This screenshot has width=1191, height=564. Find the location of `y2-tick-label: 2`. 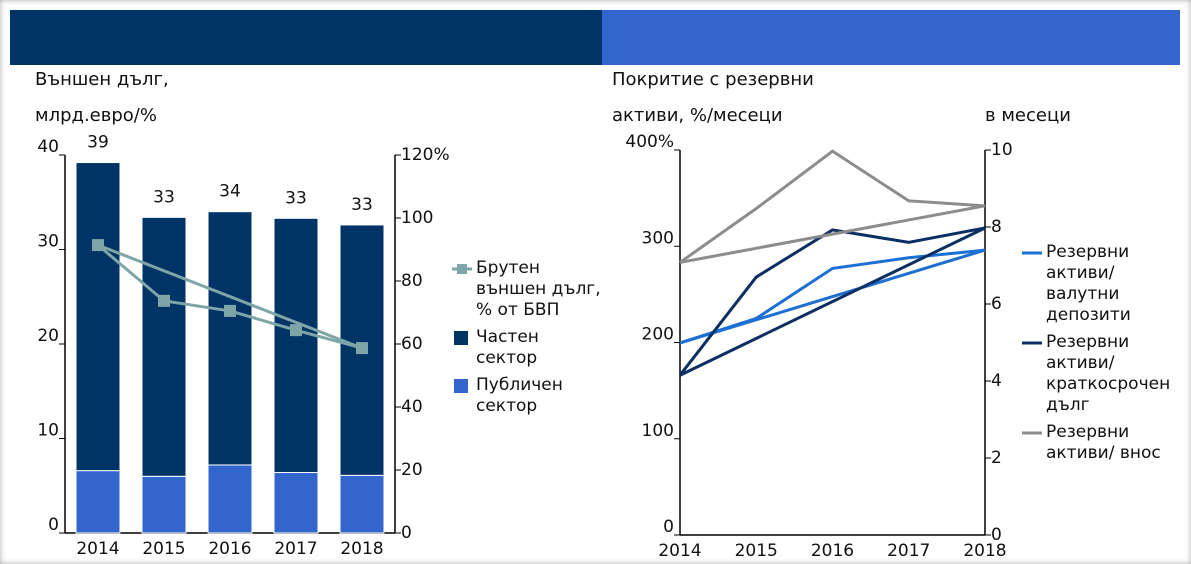

y2-tick-label: 2 is located at coordinates (996, 458).